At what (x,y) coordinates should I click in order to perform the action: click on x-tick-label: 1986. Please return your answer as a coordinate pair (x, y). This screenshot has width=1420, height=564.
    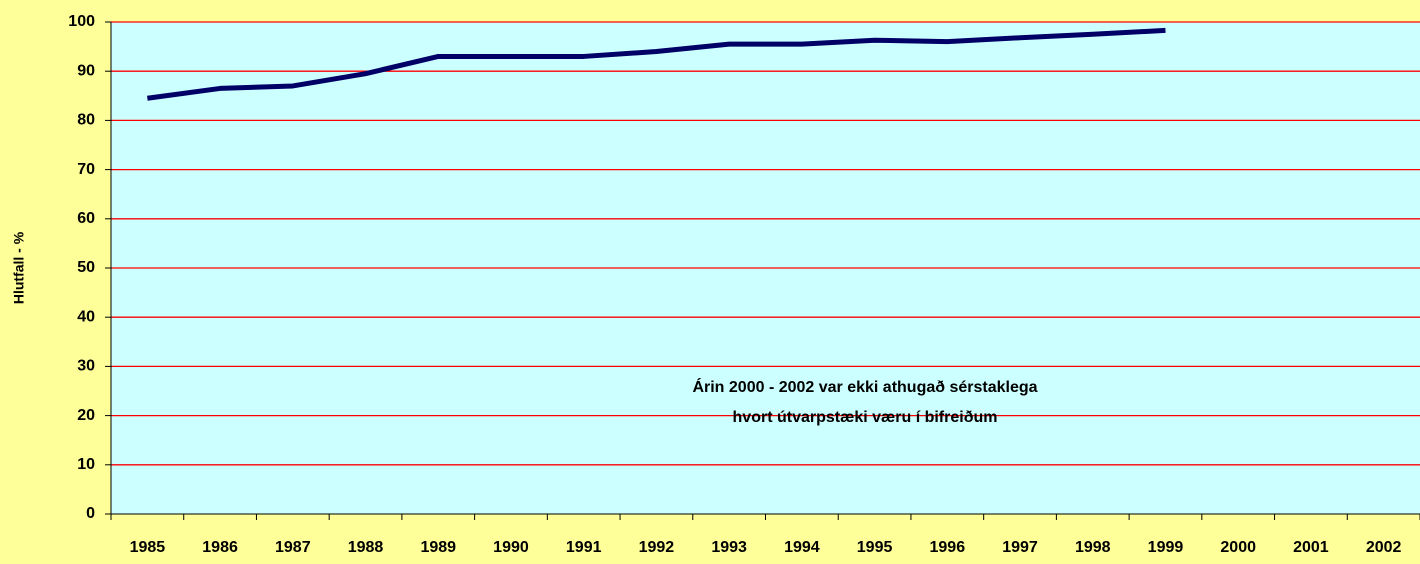
    Looking at the image, I should click on (220, 547).